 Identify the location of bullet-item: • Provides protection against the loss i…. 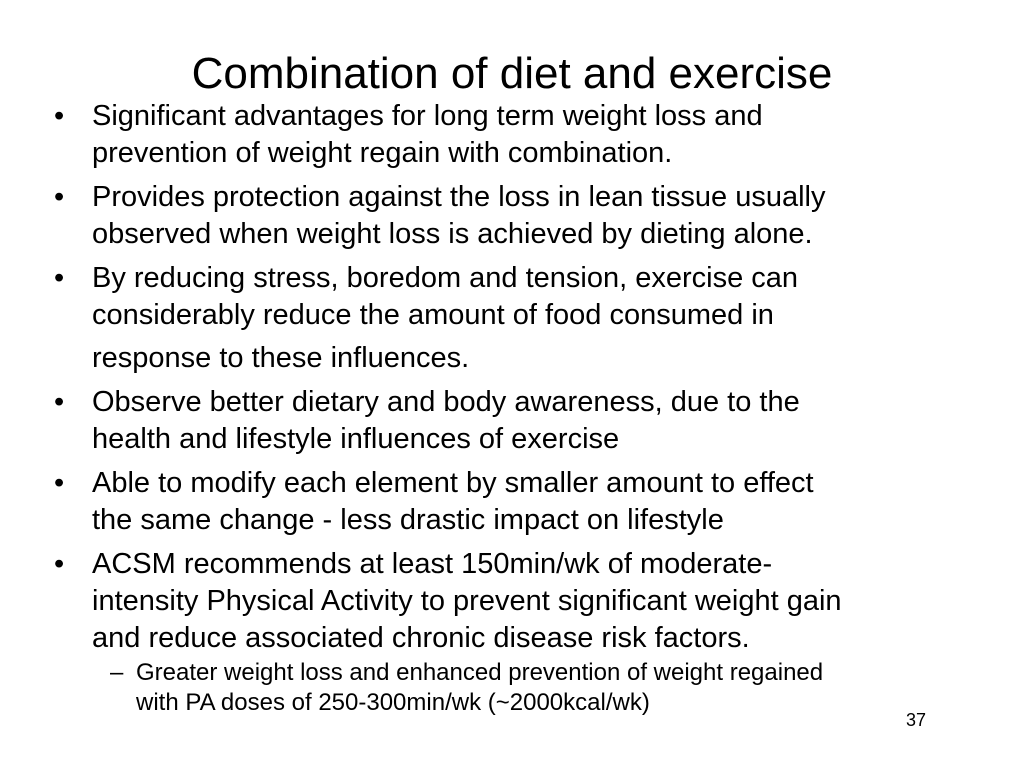
(522, 216).